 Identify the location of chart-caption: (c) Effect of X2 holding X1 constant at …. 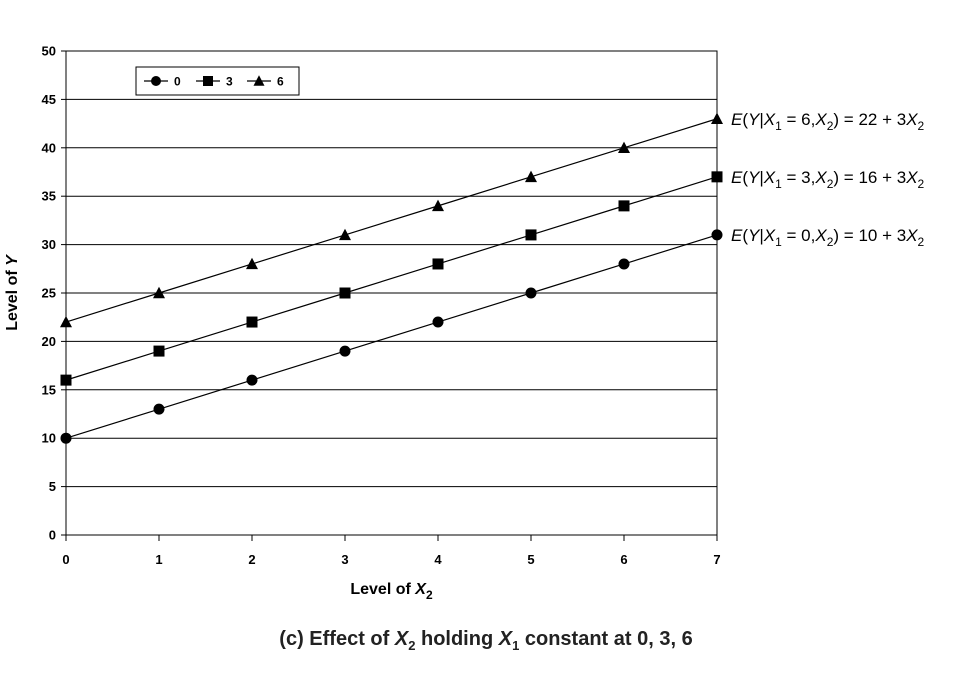
(486, 640).